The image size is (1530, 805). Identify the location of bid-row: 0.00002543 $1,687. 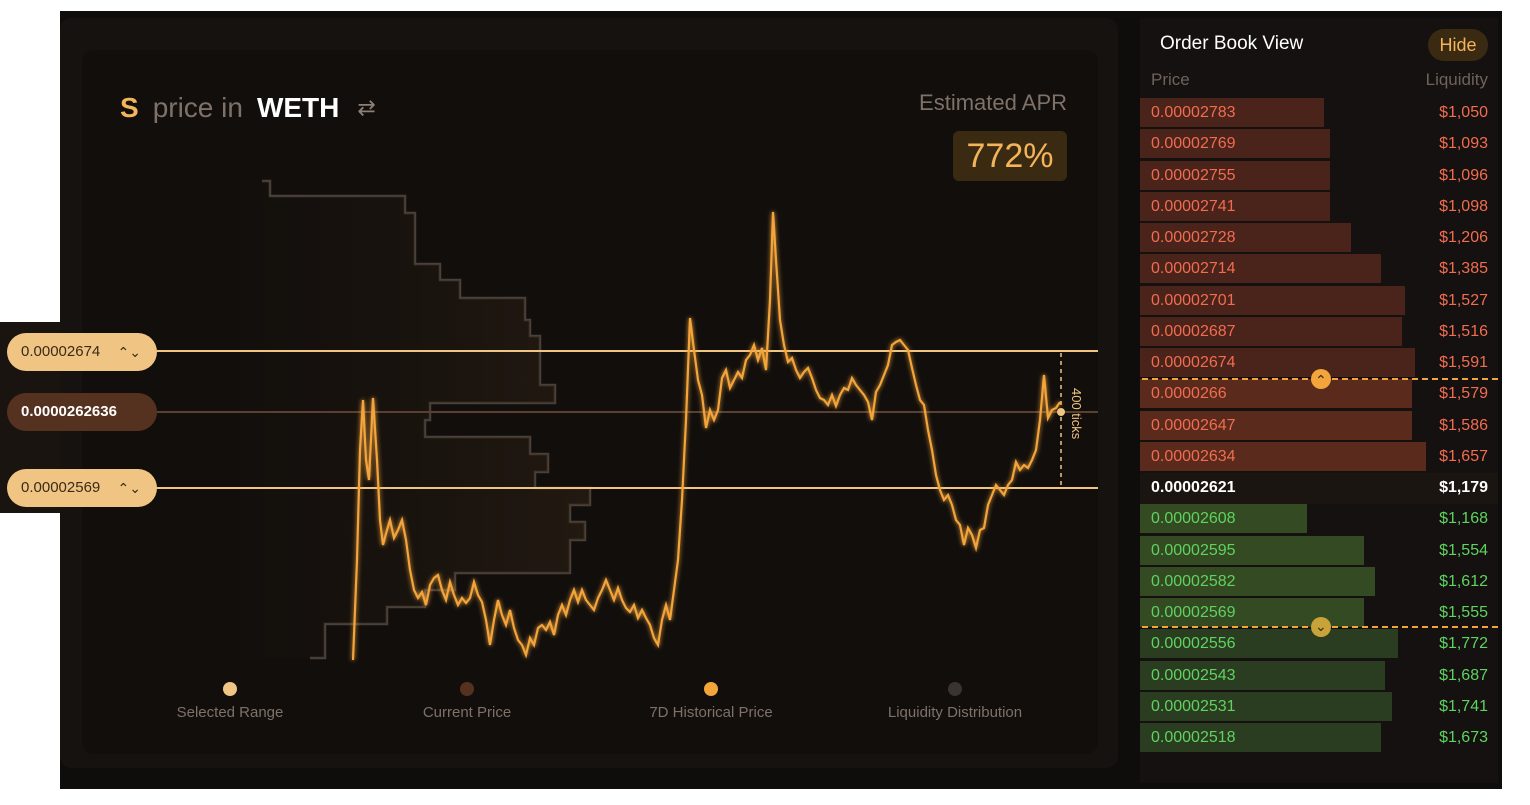
(1319, 676).